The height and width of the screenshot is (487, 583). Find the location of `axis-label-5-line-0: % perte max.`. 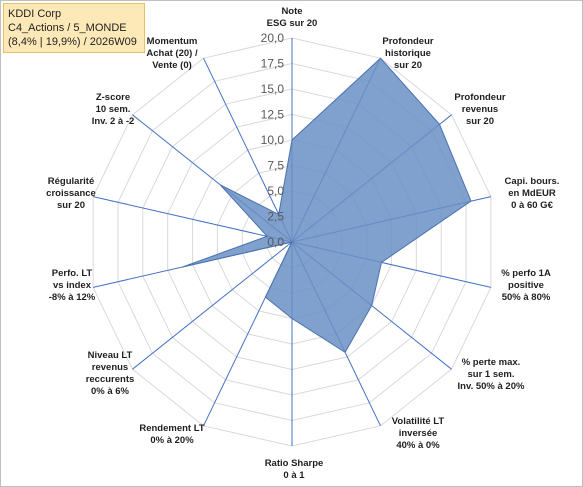

axis-label-5-line-0: % perte max. is located at coordinates (491, 362).